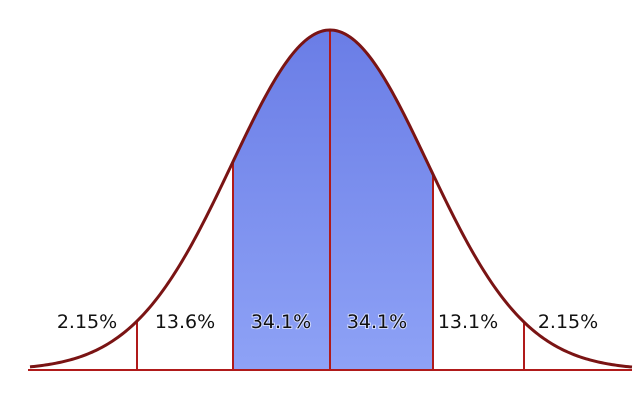 The height and width of the screenshot is (400, 640). Describe the element at coordinates (87, 322) in the screenshot. I see `region-label-left-tail: 2.15%` at that location.